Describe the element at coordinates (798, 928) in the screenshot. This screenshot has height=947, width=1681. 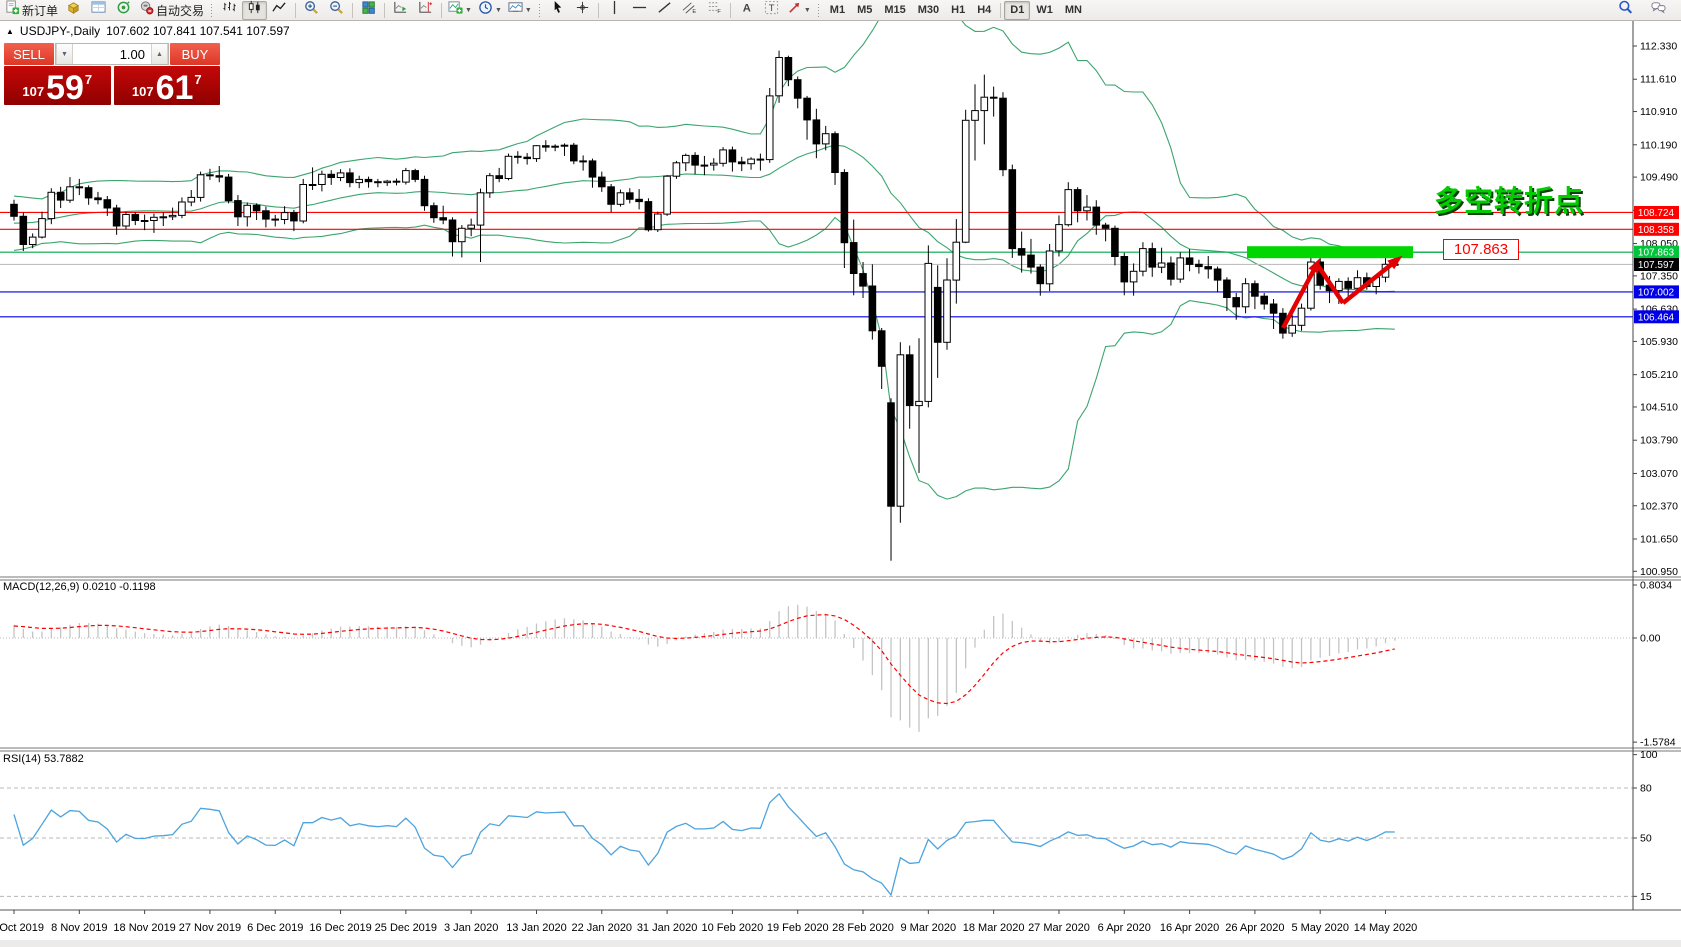
I see `svg-text: 19 Feb 2020` at that location.